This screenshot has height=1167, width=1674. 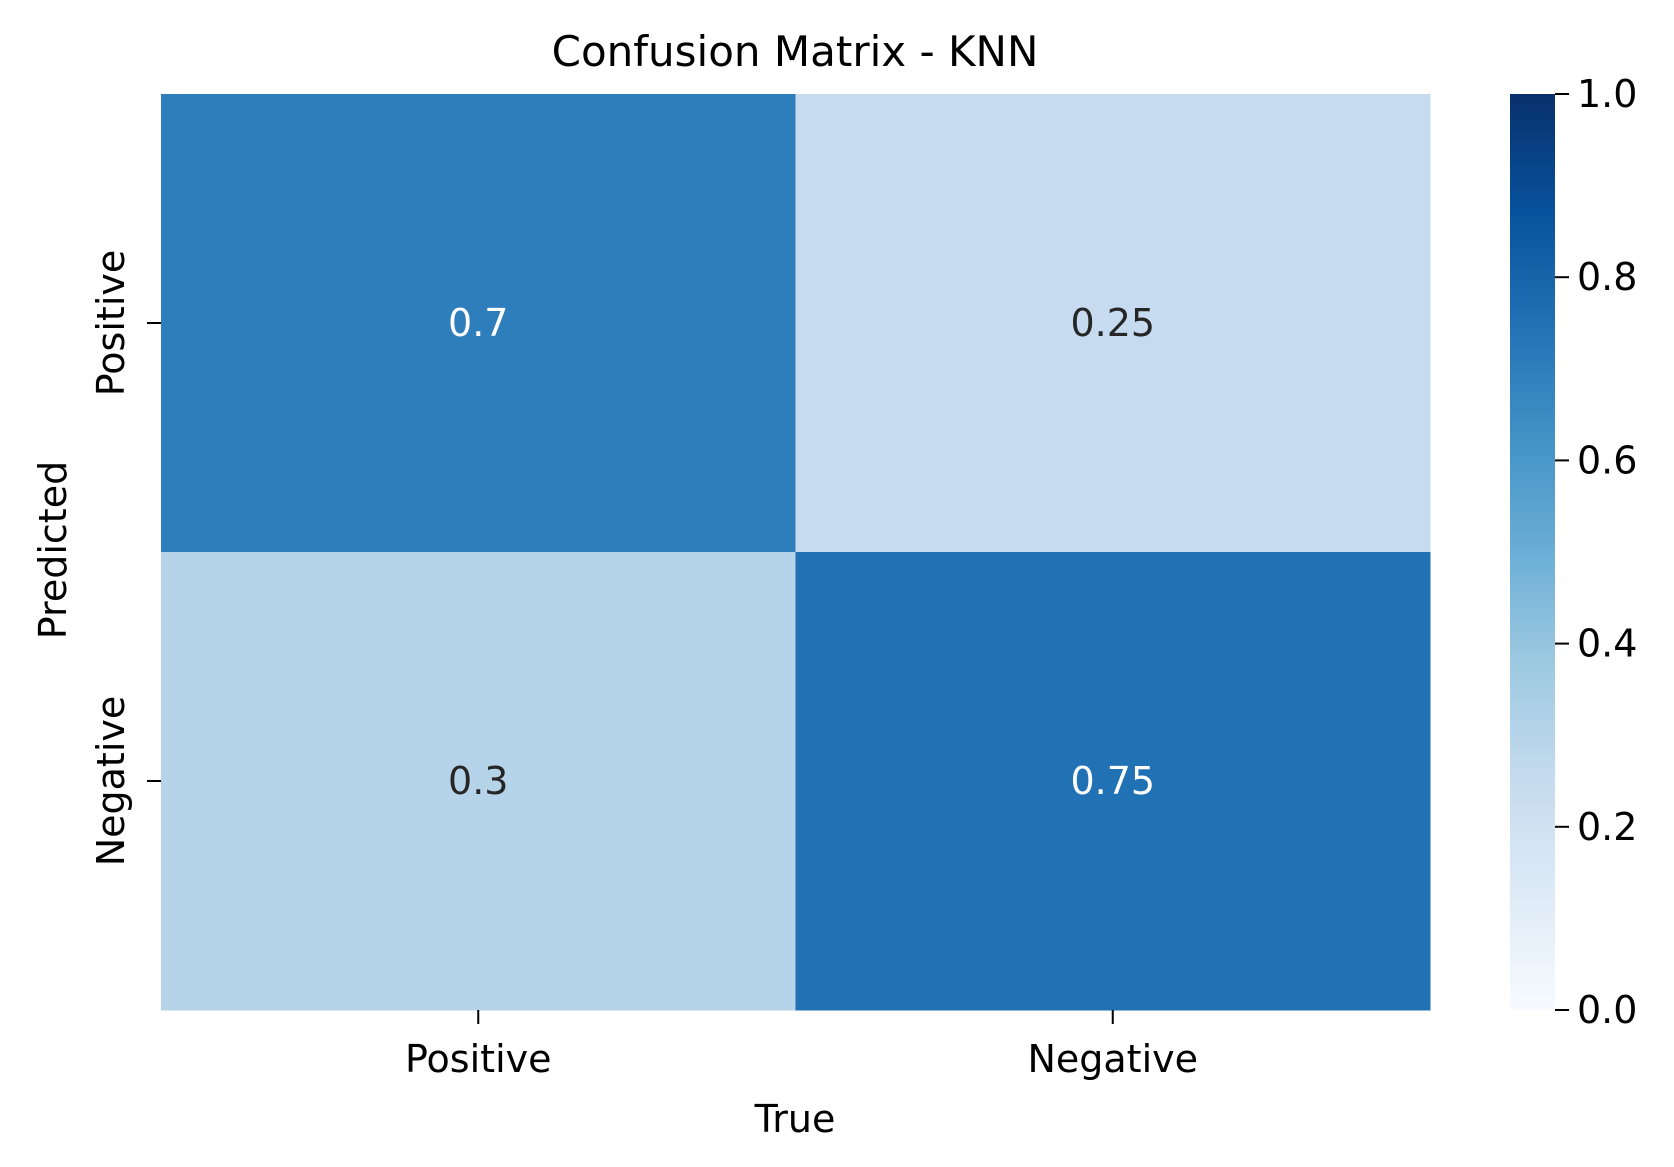 I want to click on x-axis-label: True, so click(x=795, y=1119).